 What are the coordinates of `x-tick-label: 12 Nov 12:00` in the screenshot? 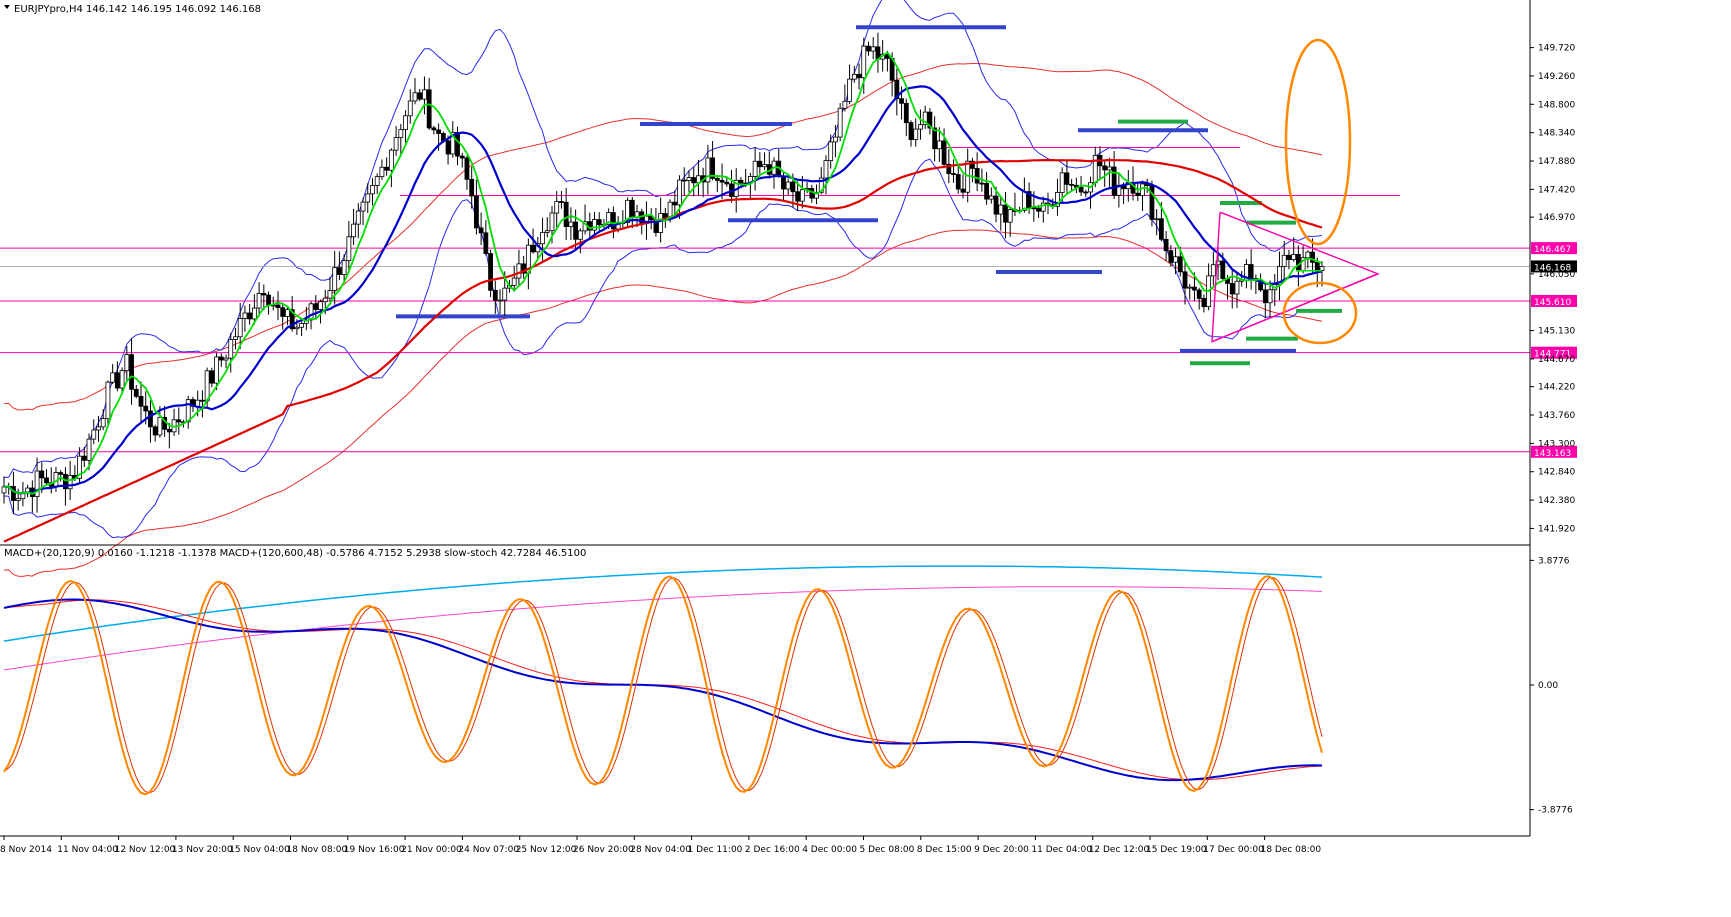 It's located at (145, 850).